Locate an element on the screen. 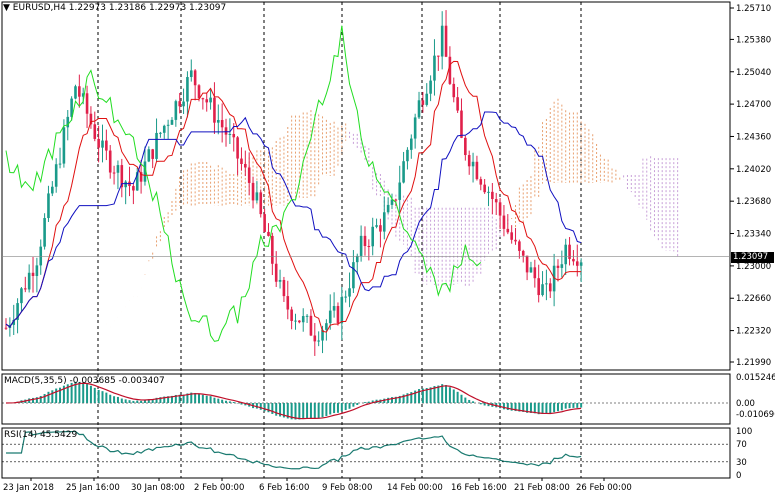 Image resolution: width=775 pixels, height=501 pixels. triangle-down-icon: ▼ is located at coordinates (6, 8).